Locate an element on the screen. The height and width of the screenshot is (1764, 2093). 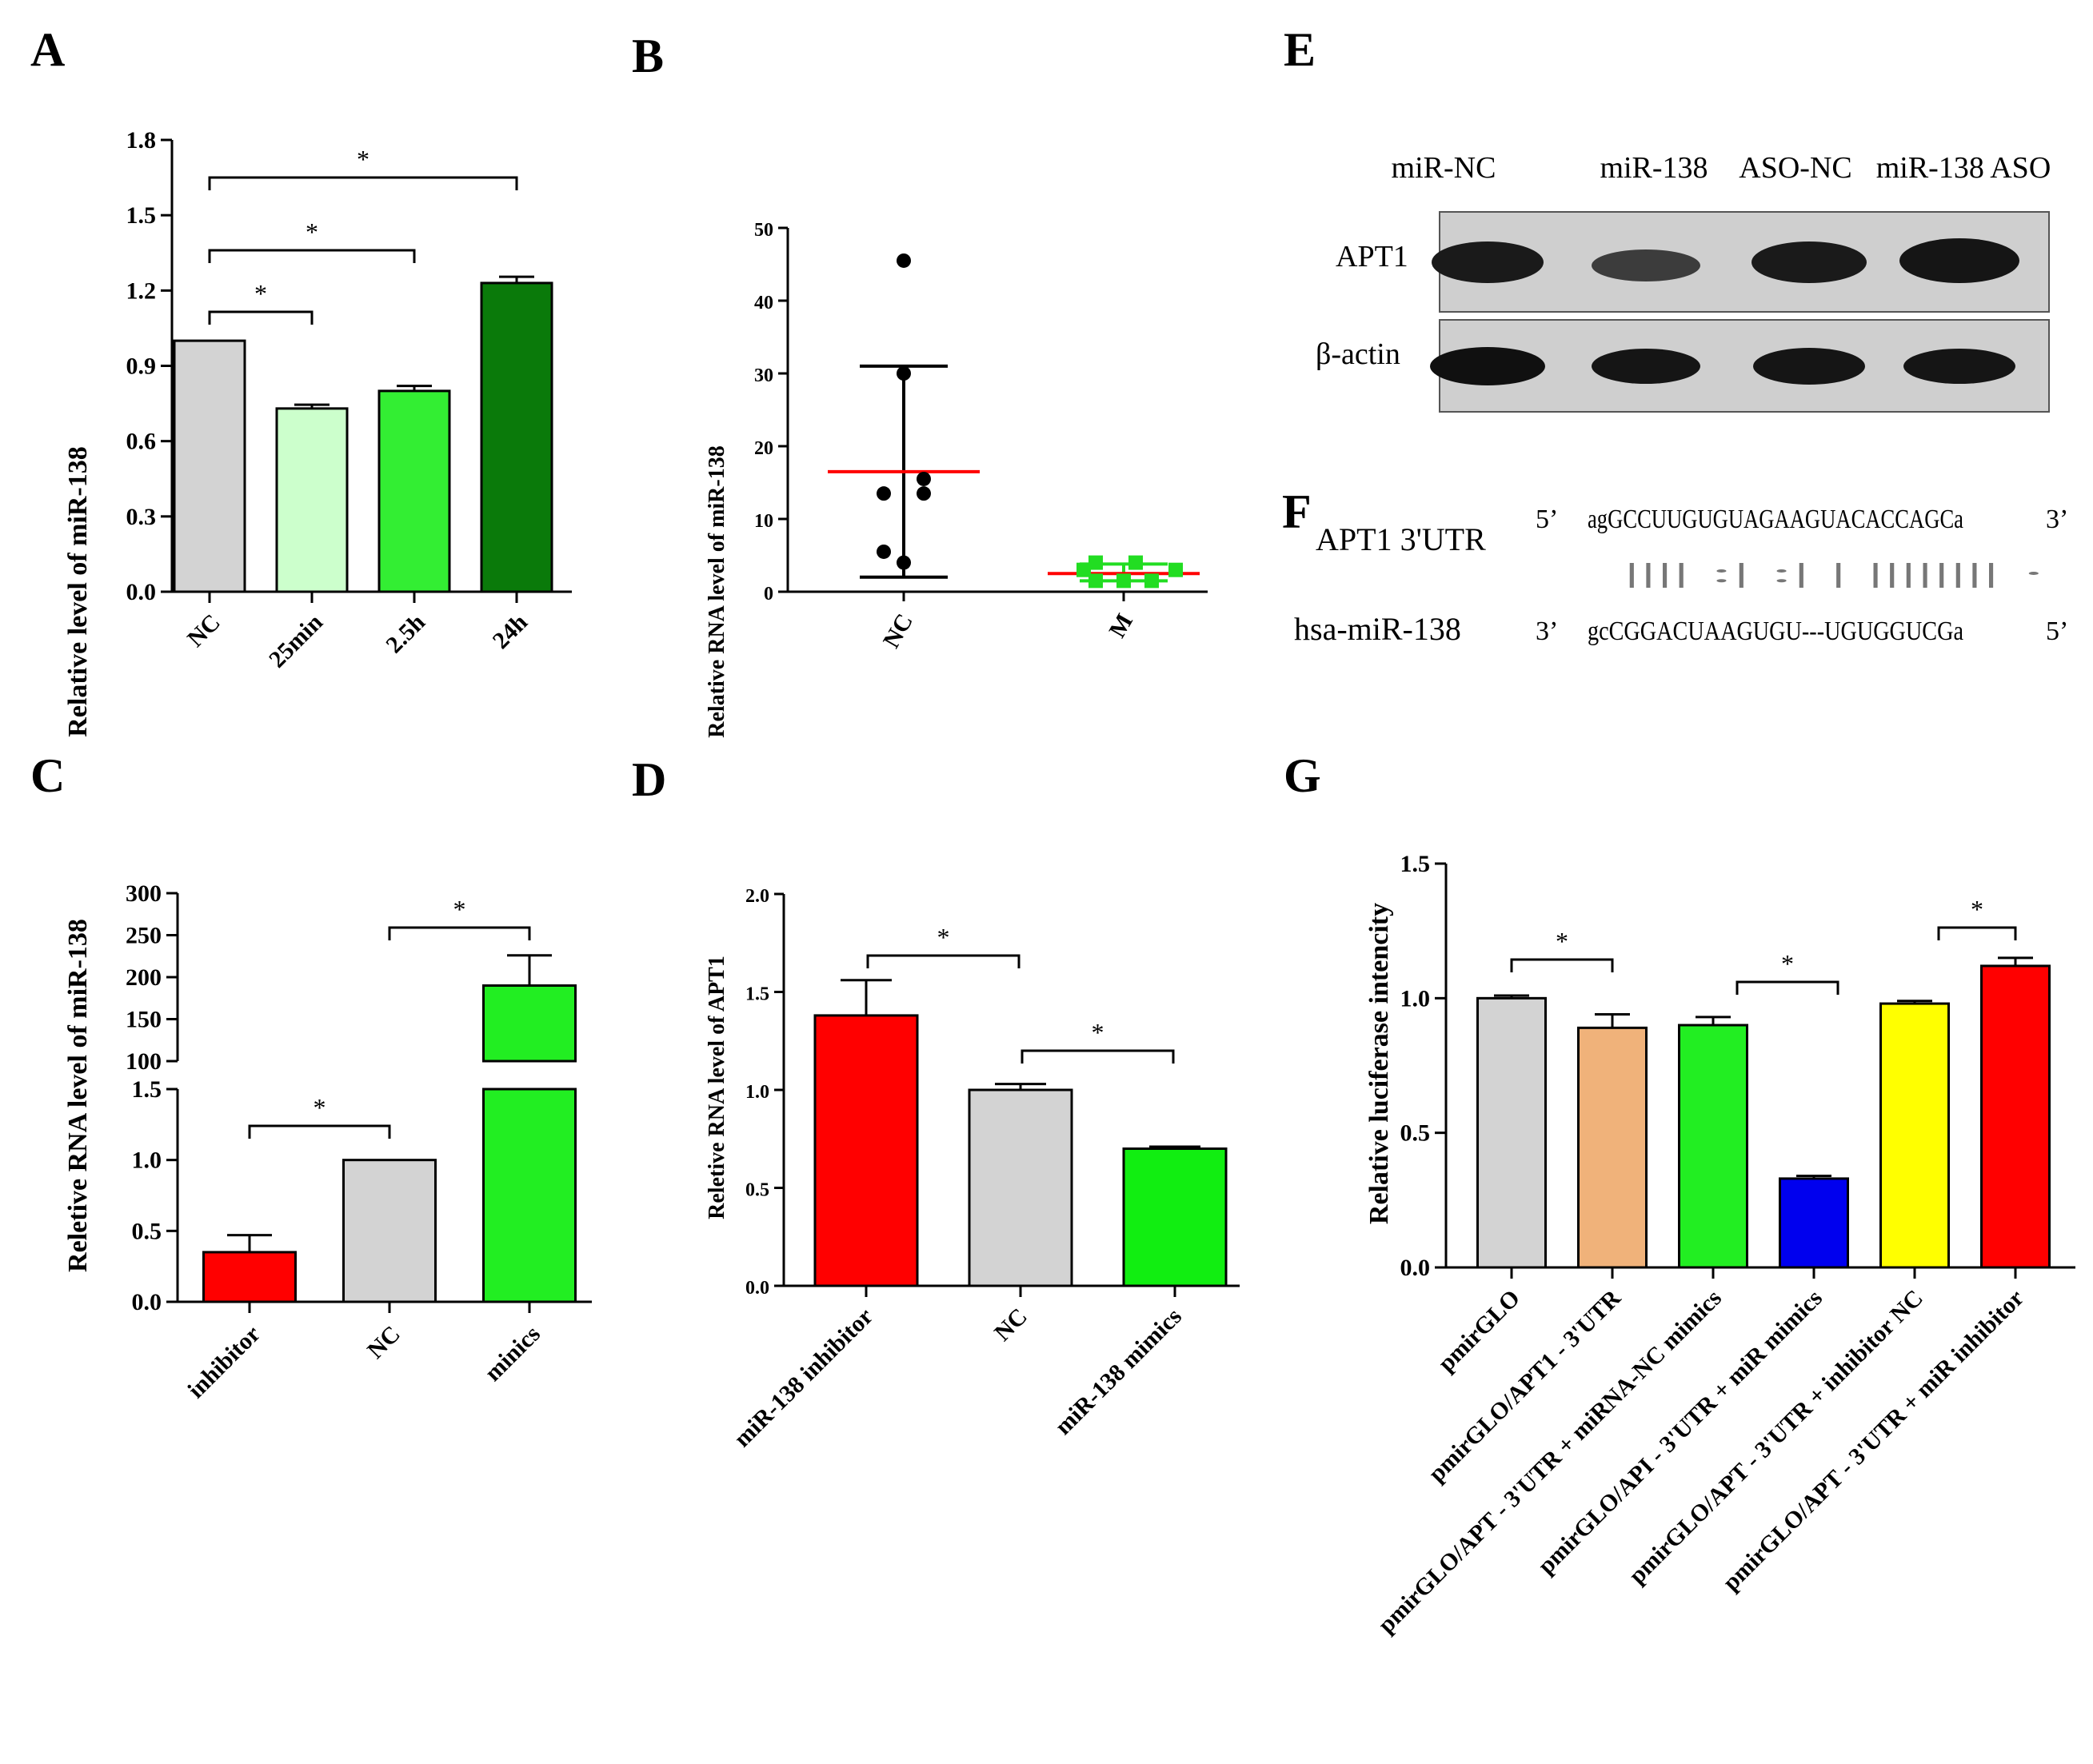
y-tick-label: 40 is located at coordinates (763, 303).